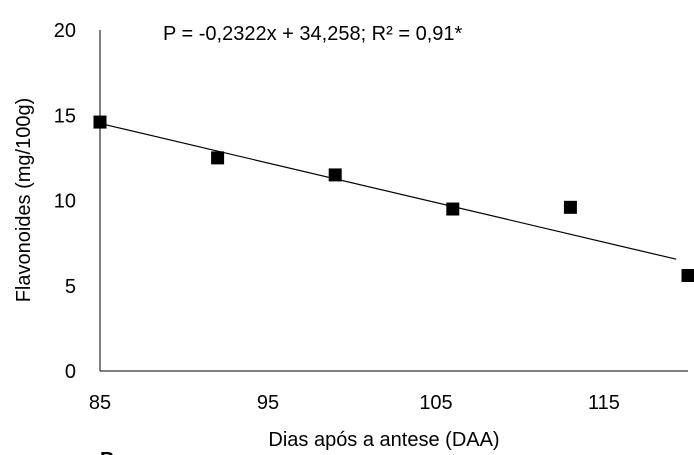 This screenshot has width=694, height=455. Describe the element at coordinates (100, 403) in the screenshot. I see `x-tick-label: 85` at that location.